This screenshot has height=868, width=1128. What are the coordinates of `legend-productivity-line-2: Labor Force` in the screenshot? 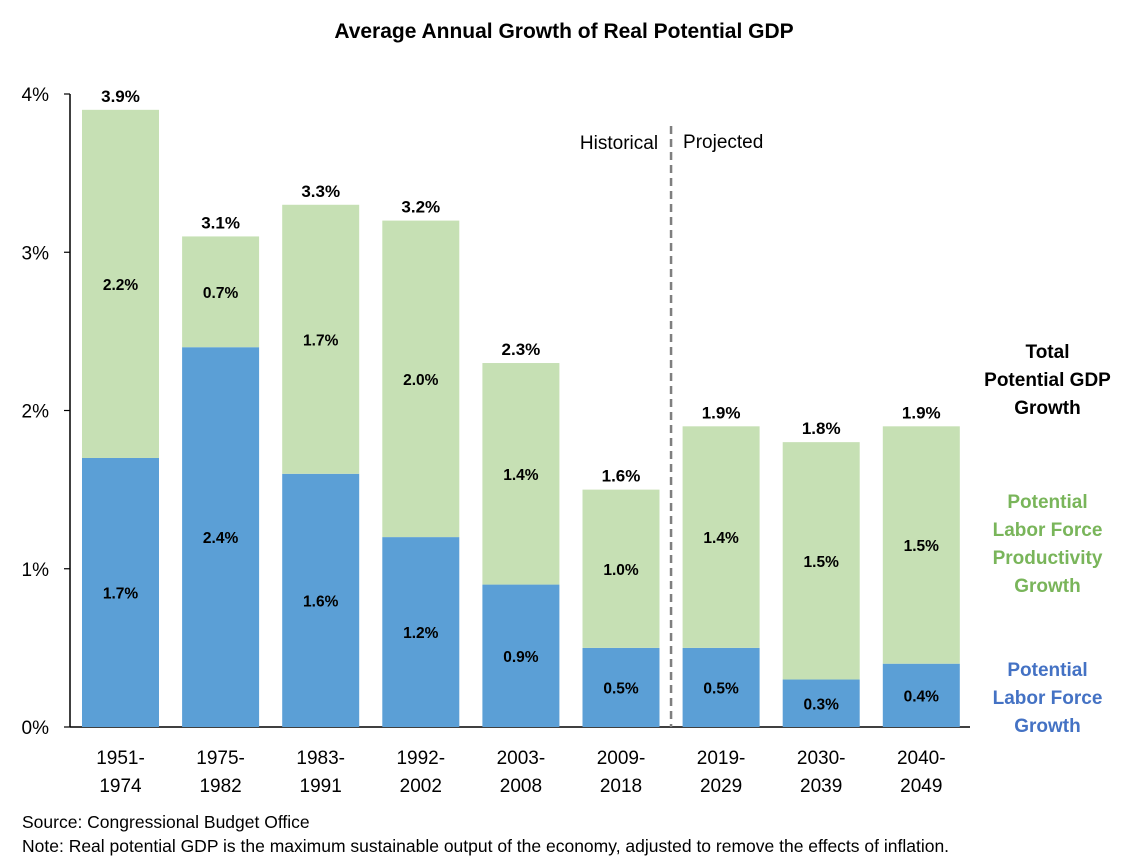 It's located at (1047, 530).